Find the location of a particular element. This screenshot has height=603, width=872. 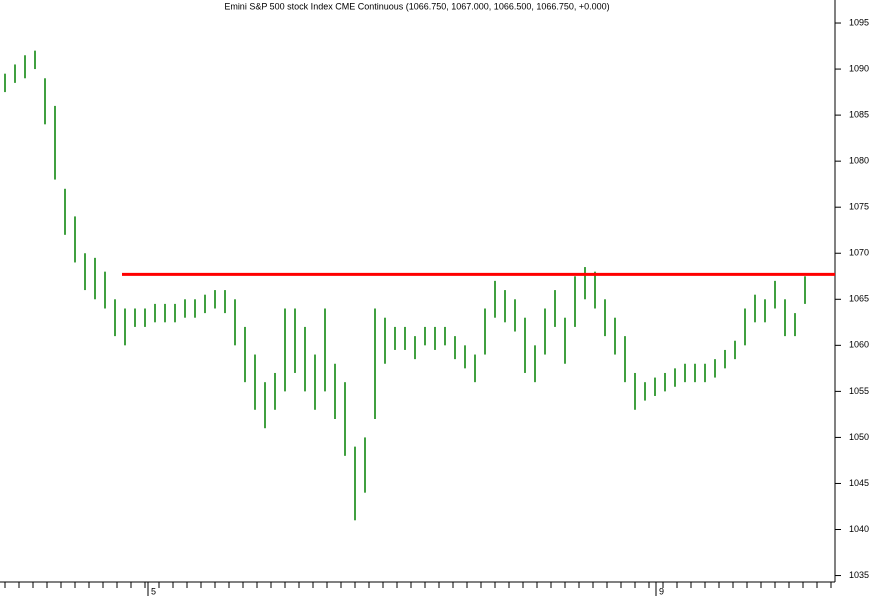

y-tick-label: 1075 is located at coordinates (859, 207).